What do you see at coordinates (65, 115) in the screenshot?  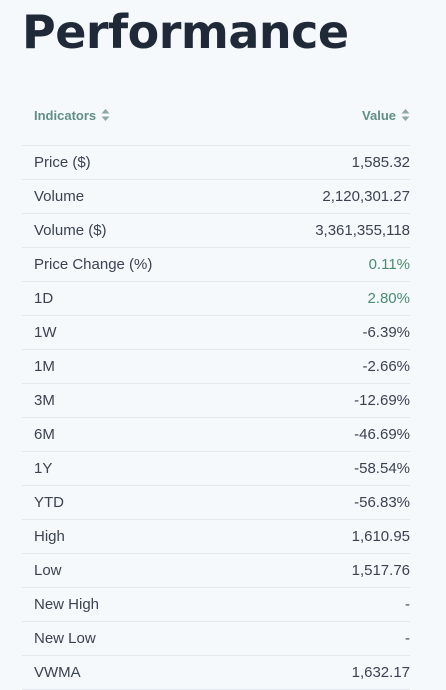 I see `indicators-header-label: Indicators` at bounding box center [65, 115].